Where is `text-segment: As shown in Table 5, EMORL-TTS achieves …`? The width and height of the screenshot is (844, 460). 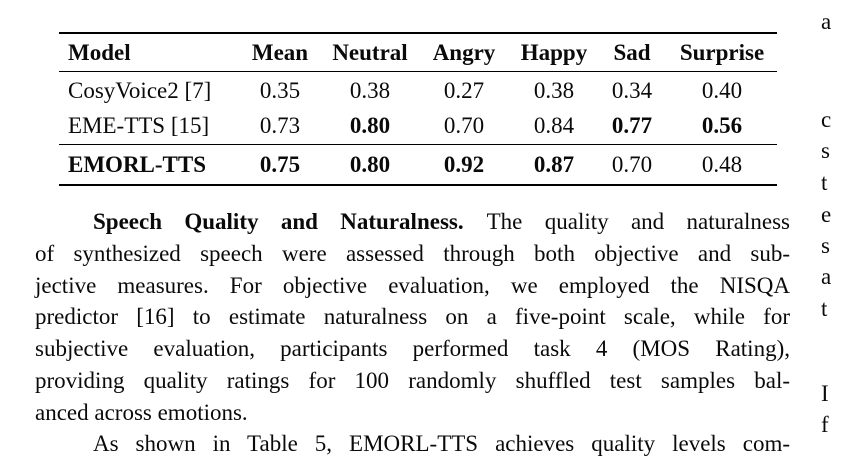 text-segment: As shown in Table 5, EMORL-TTS achieves … is located at coordinates (441, 444).